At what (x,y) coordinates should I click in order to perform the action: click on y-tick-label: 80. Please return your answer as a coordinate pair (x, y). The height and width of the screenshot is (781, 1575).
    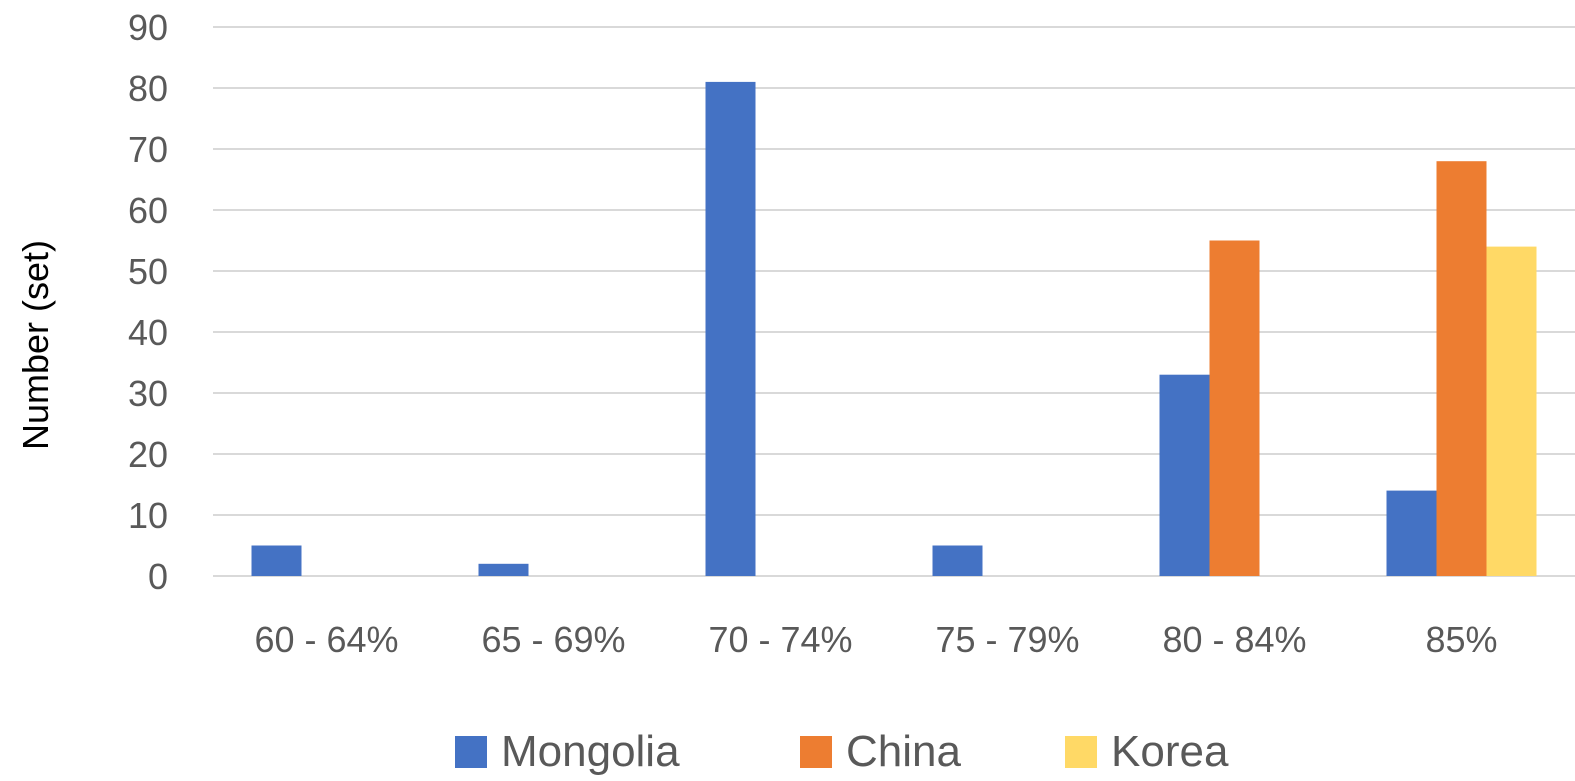
    Looking at the image, I should click on (148, 88).